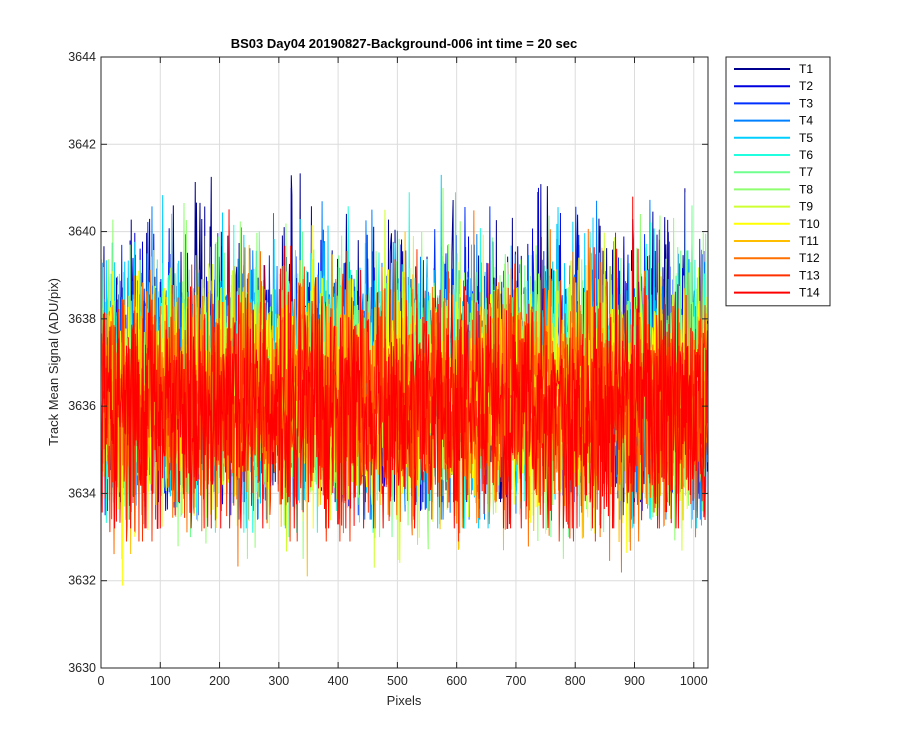 The height and width of the screenshot is (750, 900). I want to click on x-axis-title: Pixels, so click(404, 700).